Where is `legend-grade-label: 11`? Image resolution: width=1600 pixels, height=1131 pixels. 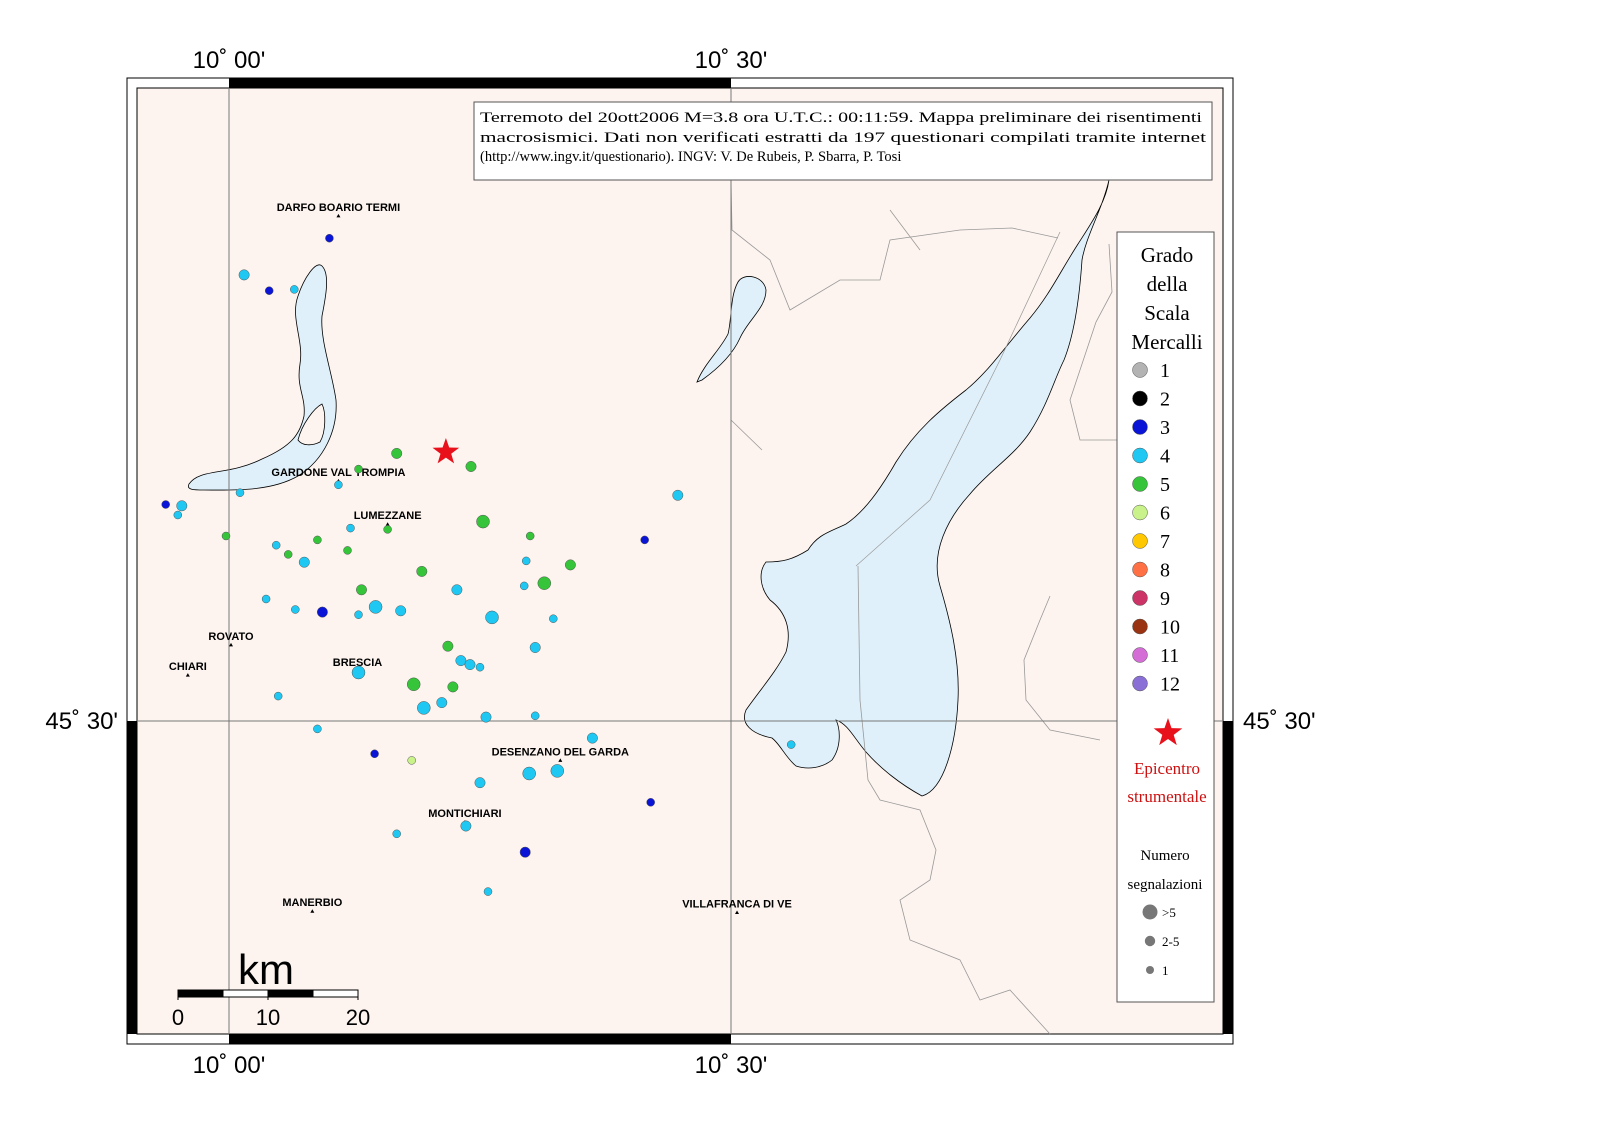 legend-grade-label: 11 is located at coordinates (1169, 656).